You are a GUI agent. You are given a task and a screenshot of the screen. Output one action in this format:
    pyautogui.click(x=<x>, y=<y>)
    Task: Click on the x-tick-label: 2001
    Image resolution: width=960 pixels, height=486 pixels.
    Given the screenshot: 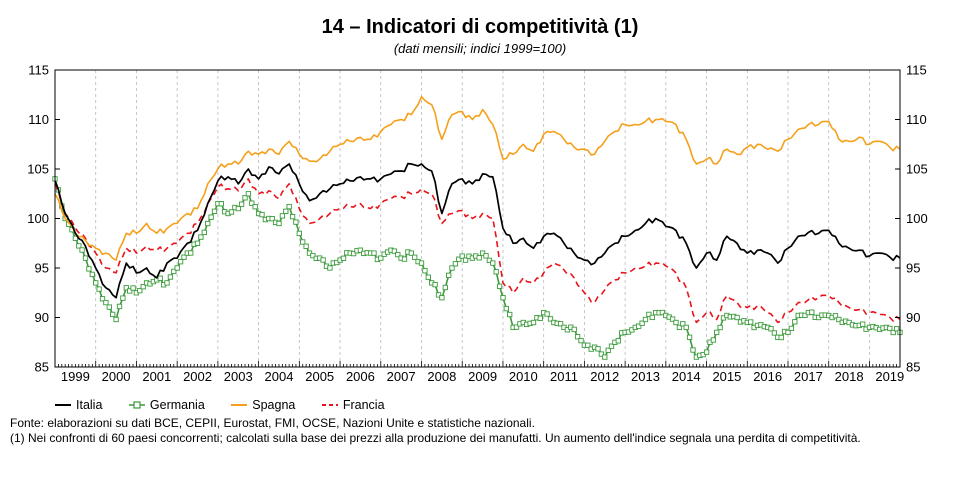 What is the action you would take?
    pyautogui.click(x=156, y=376)
    